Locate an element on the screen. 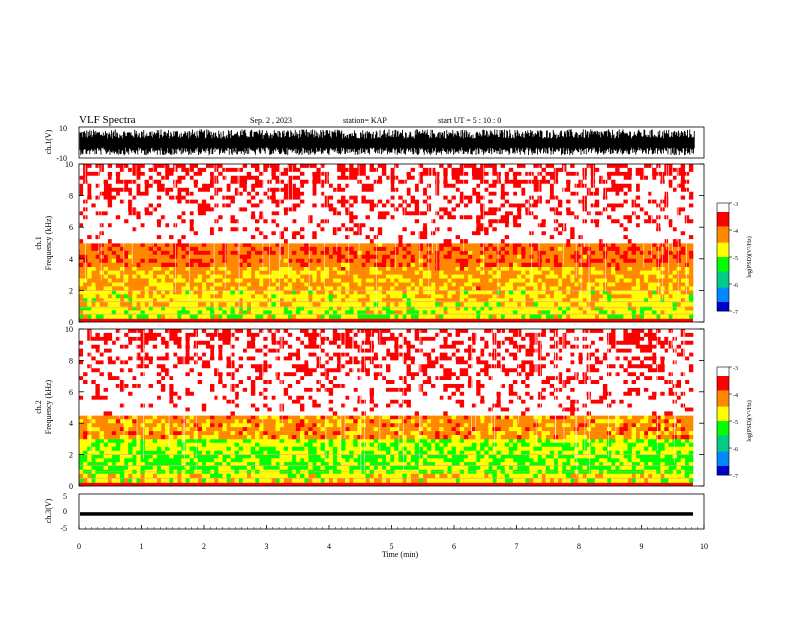  date-label: Sep. 2 , 2023 is located at coordinates (271, 120).